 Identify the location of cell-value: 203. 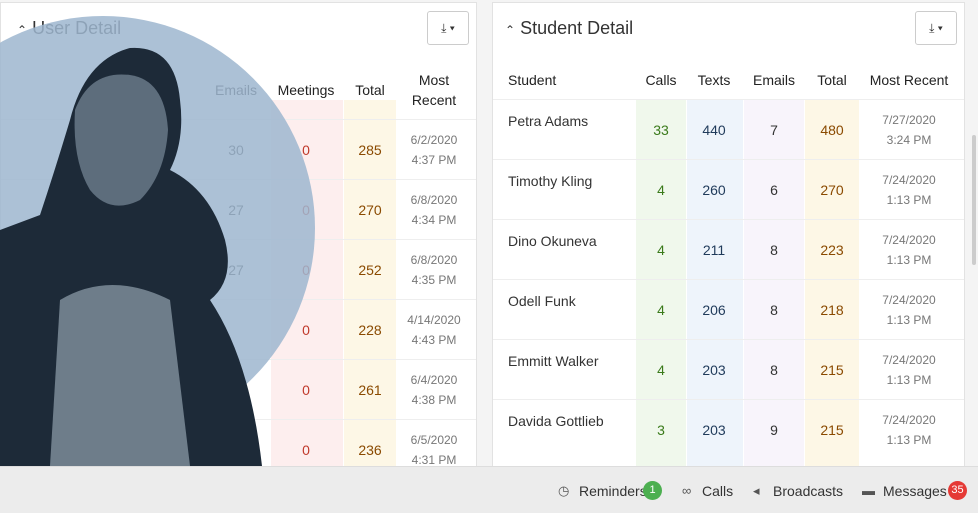
(714, 430).